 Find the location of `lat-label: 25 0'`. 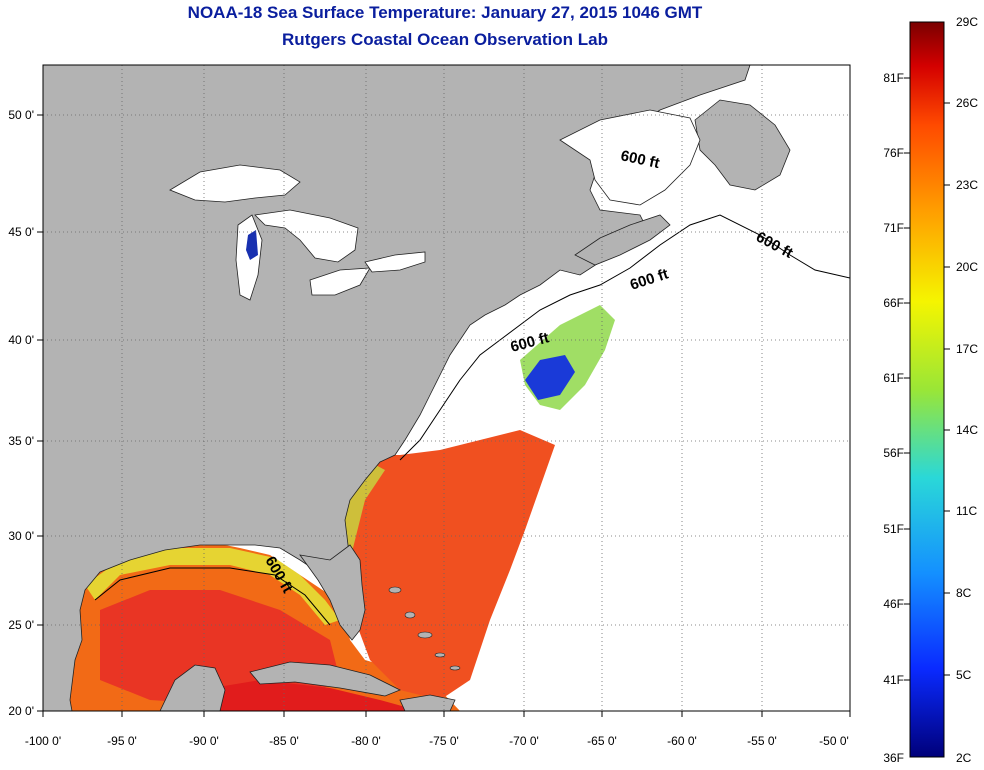

lat-label: 25 0' is located at coordinates (21, 625).